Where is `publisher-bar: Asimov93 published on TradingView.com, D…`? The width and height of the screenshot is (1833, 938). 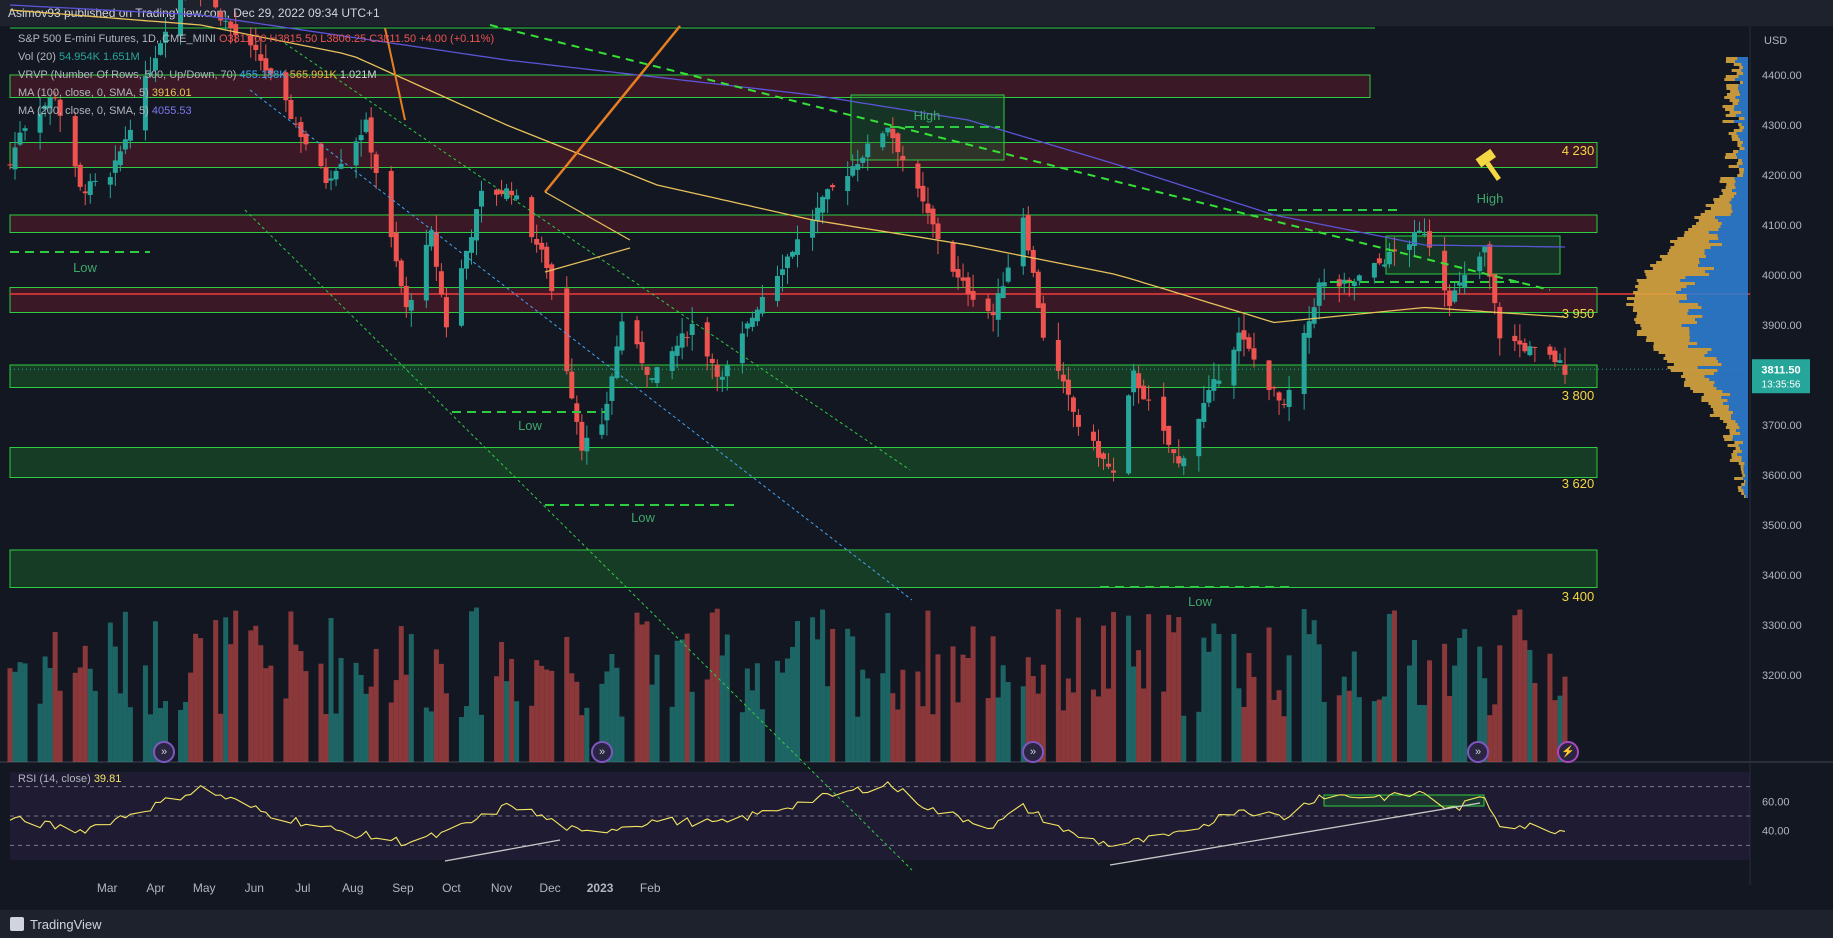 publisher-bar: Asimov93 published on TradingView.com, D… is located at coordinates (916, 13).